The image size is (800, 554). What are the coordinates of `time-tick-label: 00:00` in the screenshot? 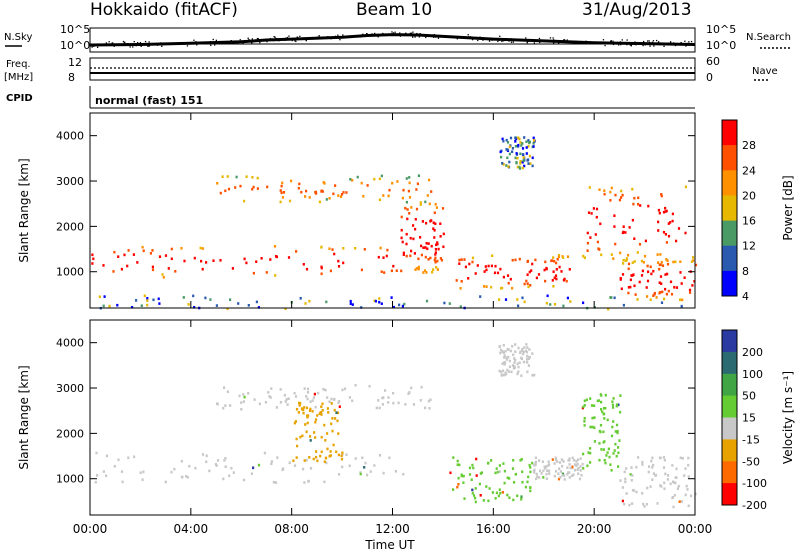 It's located at (90, 529).